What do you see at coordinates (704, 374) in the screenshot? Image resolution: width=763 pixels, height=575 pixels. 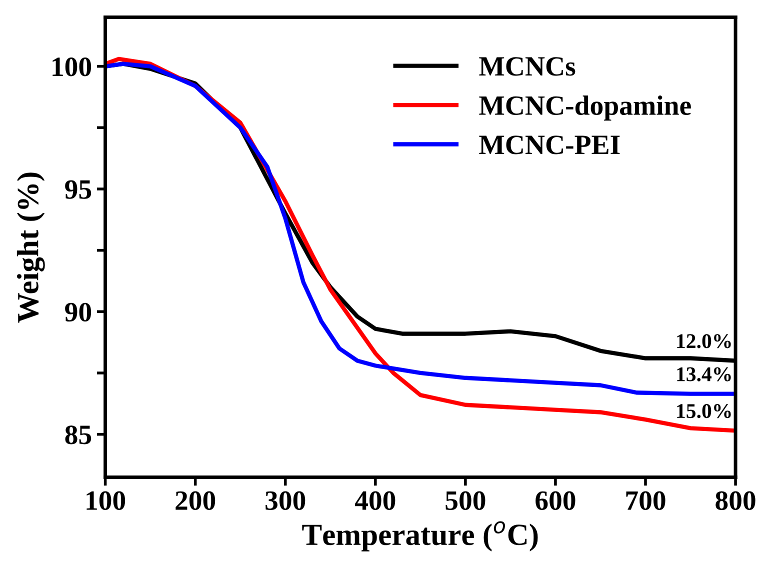 I see `annotation: 13.4%` at bounding box center [704, 374].